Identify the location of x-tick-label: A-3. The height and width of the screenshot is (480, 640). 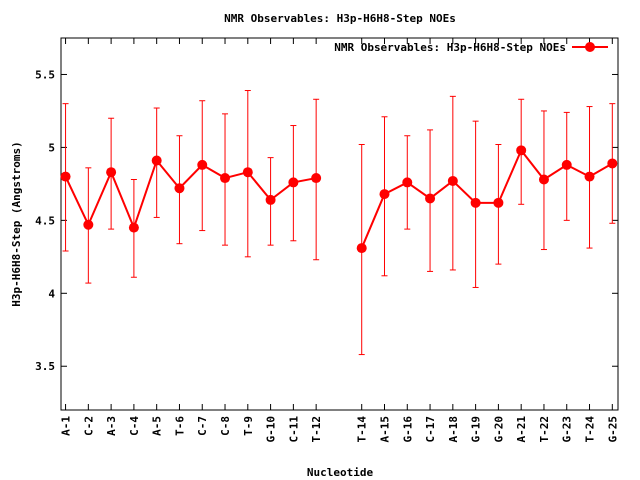
(111, 426).